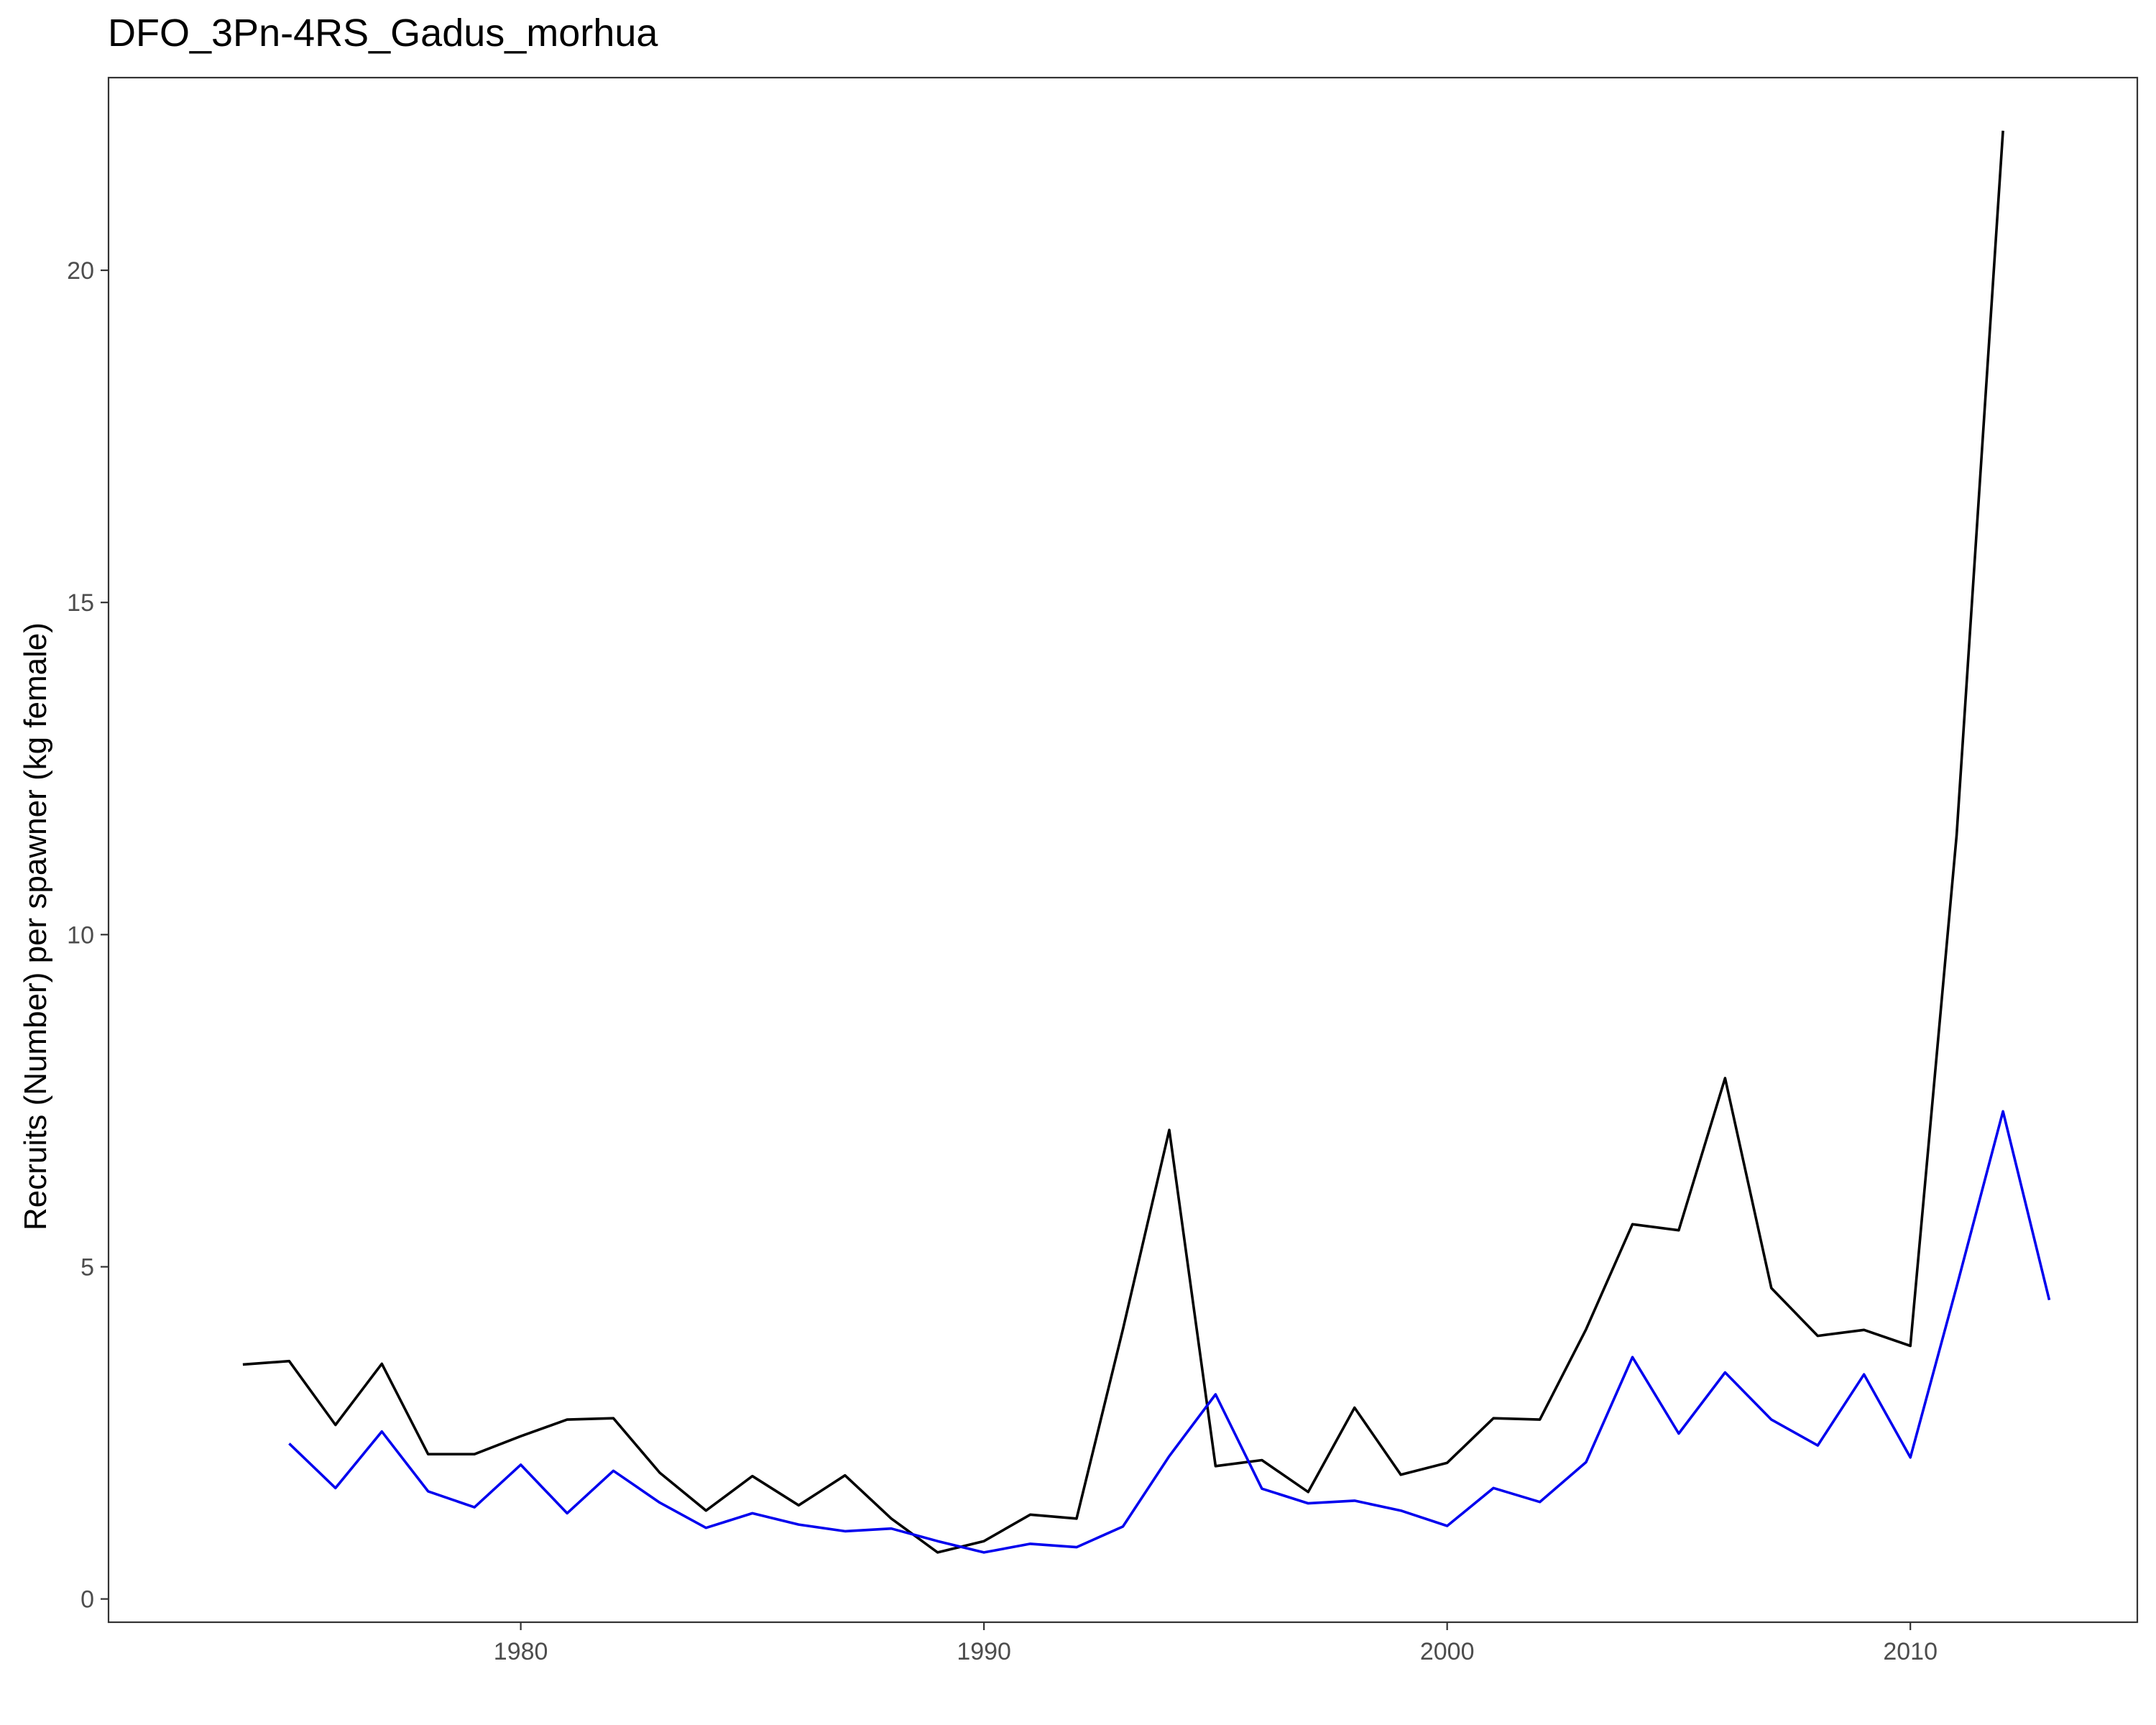 The width and height of the screenshot is (2156, 1725). I want to click on y-tick-label: 10, so click(80, 935).